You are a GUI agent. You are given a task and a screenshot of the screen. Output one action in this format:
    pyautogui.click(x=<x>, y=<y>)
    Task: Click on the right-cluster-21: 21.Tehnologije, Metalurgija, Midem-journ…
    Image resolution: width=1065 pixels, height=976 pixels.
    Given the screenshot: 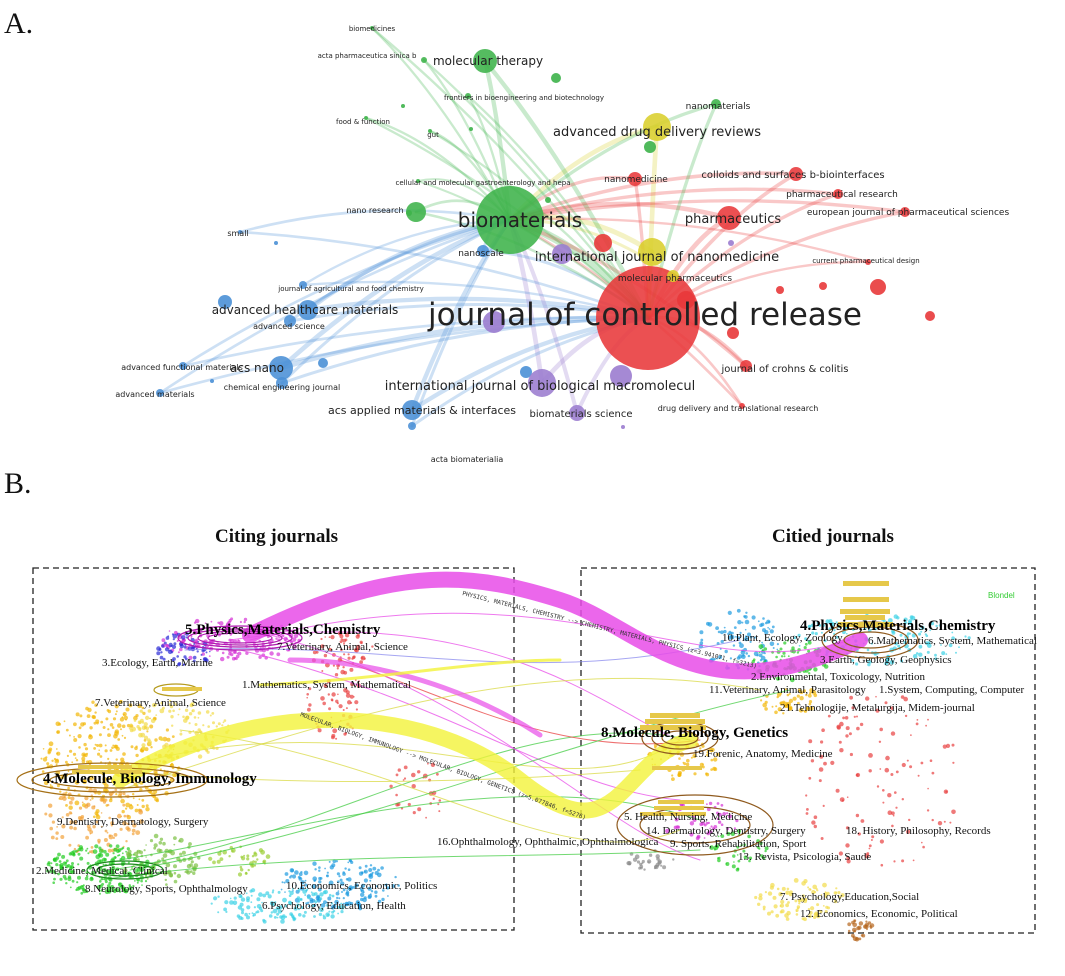 What is the action you would take?
    pyautogui.click(x=877, y=708)
    